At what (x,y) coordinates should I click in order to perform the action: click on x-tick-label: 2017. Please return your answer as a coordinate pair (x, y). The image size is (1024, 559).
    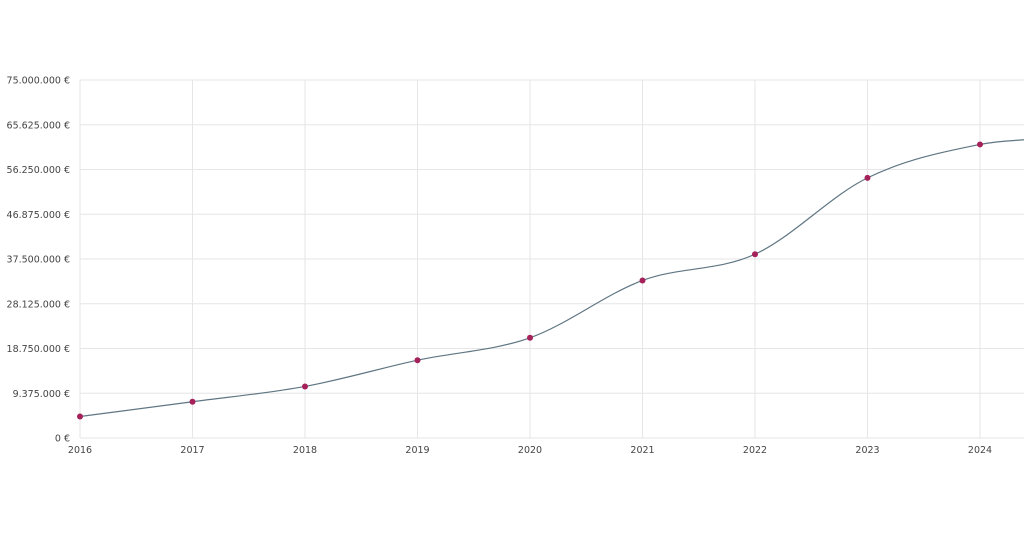
    Looking at the image, I should click on (192, 450).